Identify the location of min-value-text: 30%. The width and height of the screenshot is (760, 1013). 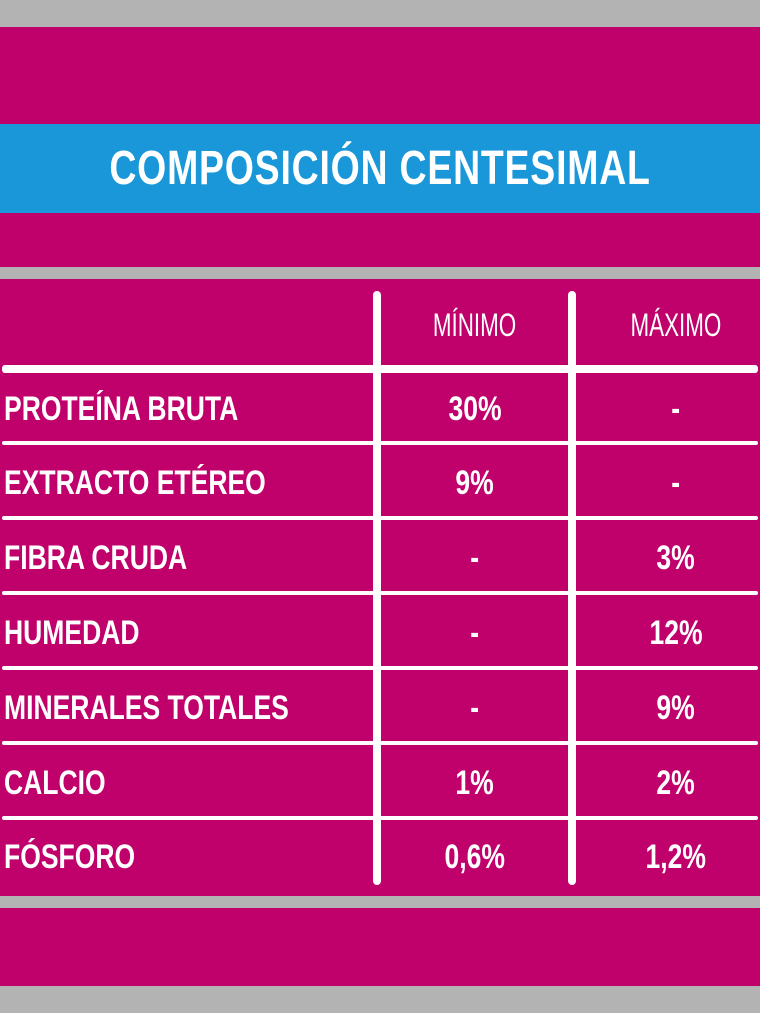
(475, 408).